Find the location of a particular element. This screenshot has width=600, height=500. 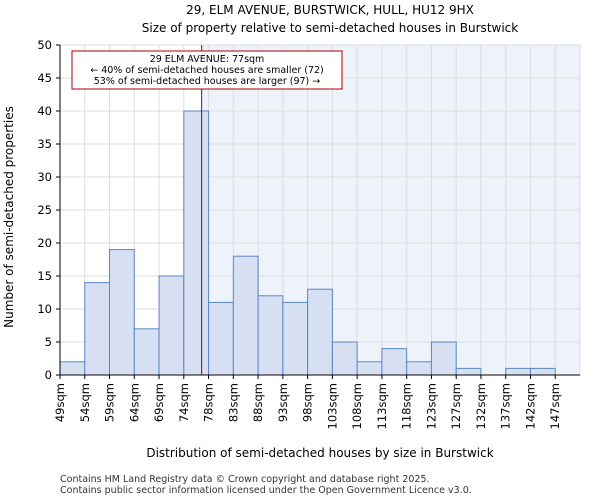

x-tick-label: 59sqm is located at coordinates (110, 402).